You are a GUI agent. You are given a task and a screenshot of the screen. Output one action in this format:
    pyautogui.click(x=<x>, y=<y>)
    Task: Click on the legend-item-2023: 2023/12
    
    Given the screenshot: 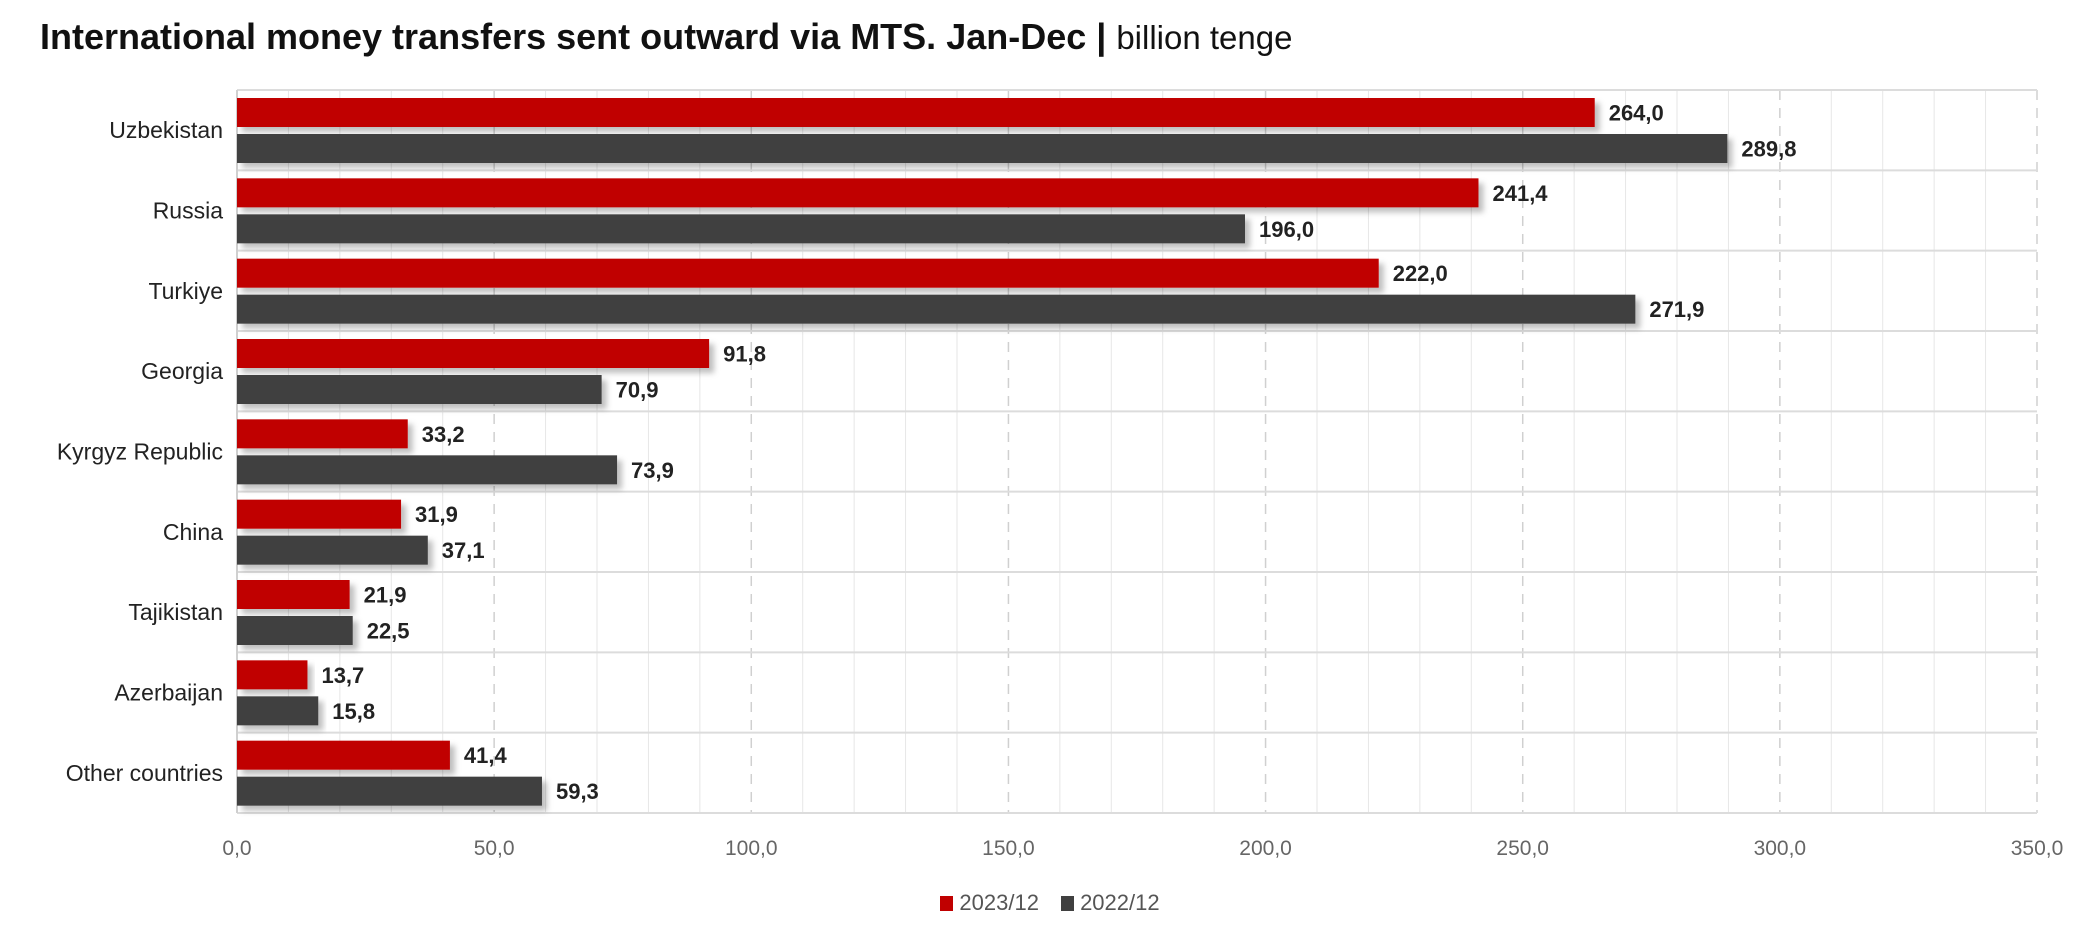 What is the action you would take?
    pyautogui.click(x=989, y=903)
    